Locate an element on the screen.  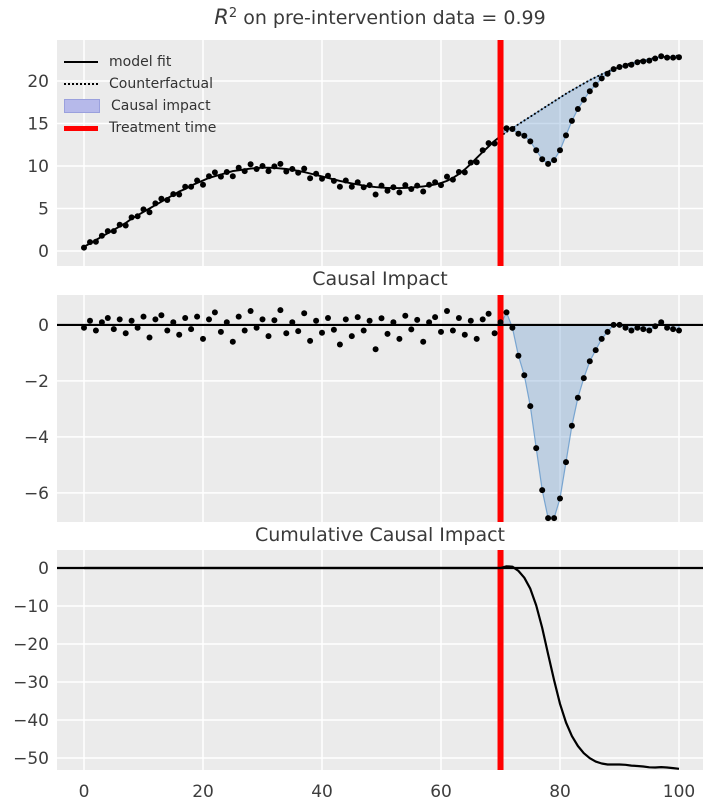
plot1-title: R2 on pre-intervention data = 0.99 is located at coordinates (380, 17).